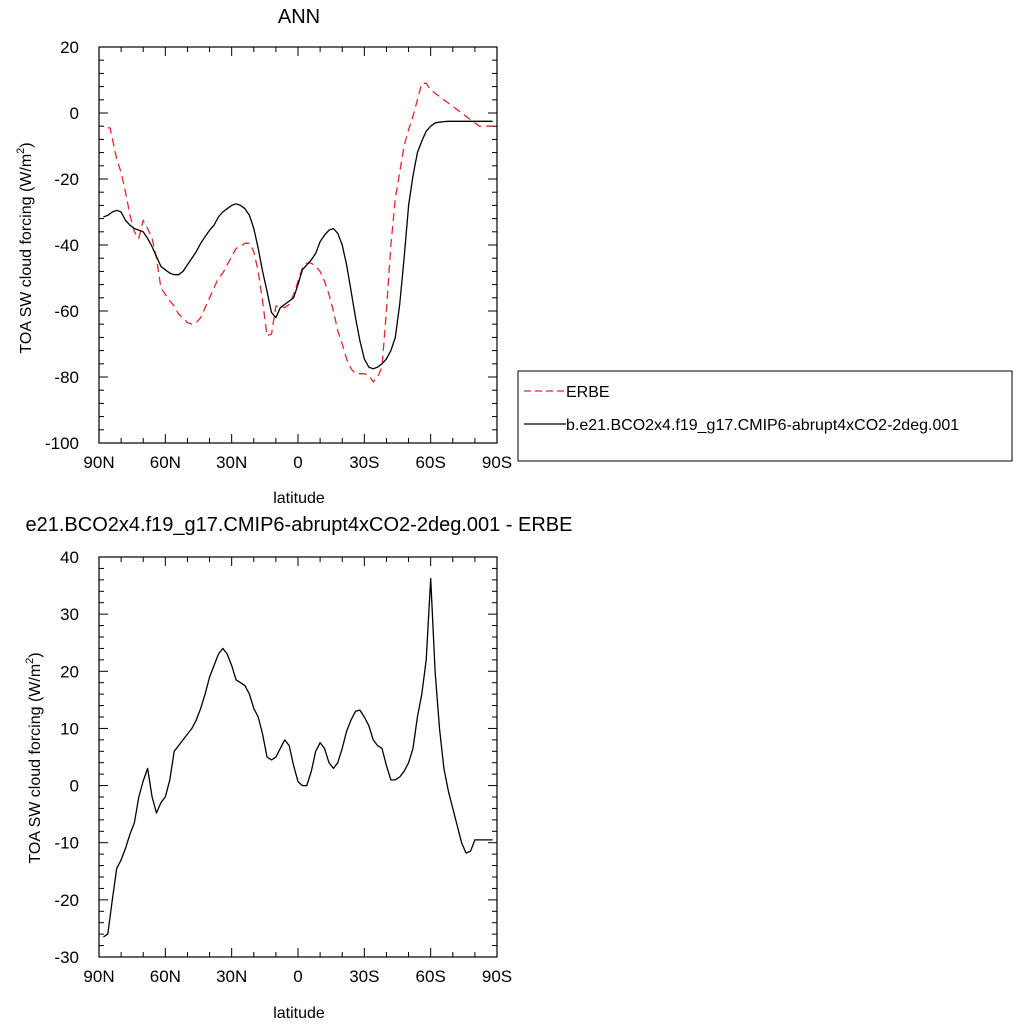  Describe the element at coordinates (297, 462) in the screenshot. I see `top-x-tick-label: 0` at that location.